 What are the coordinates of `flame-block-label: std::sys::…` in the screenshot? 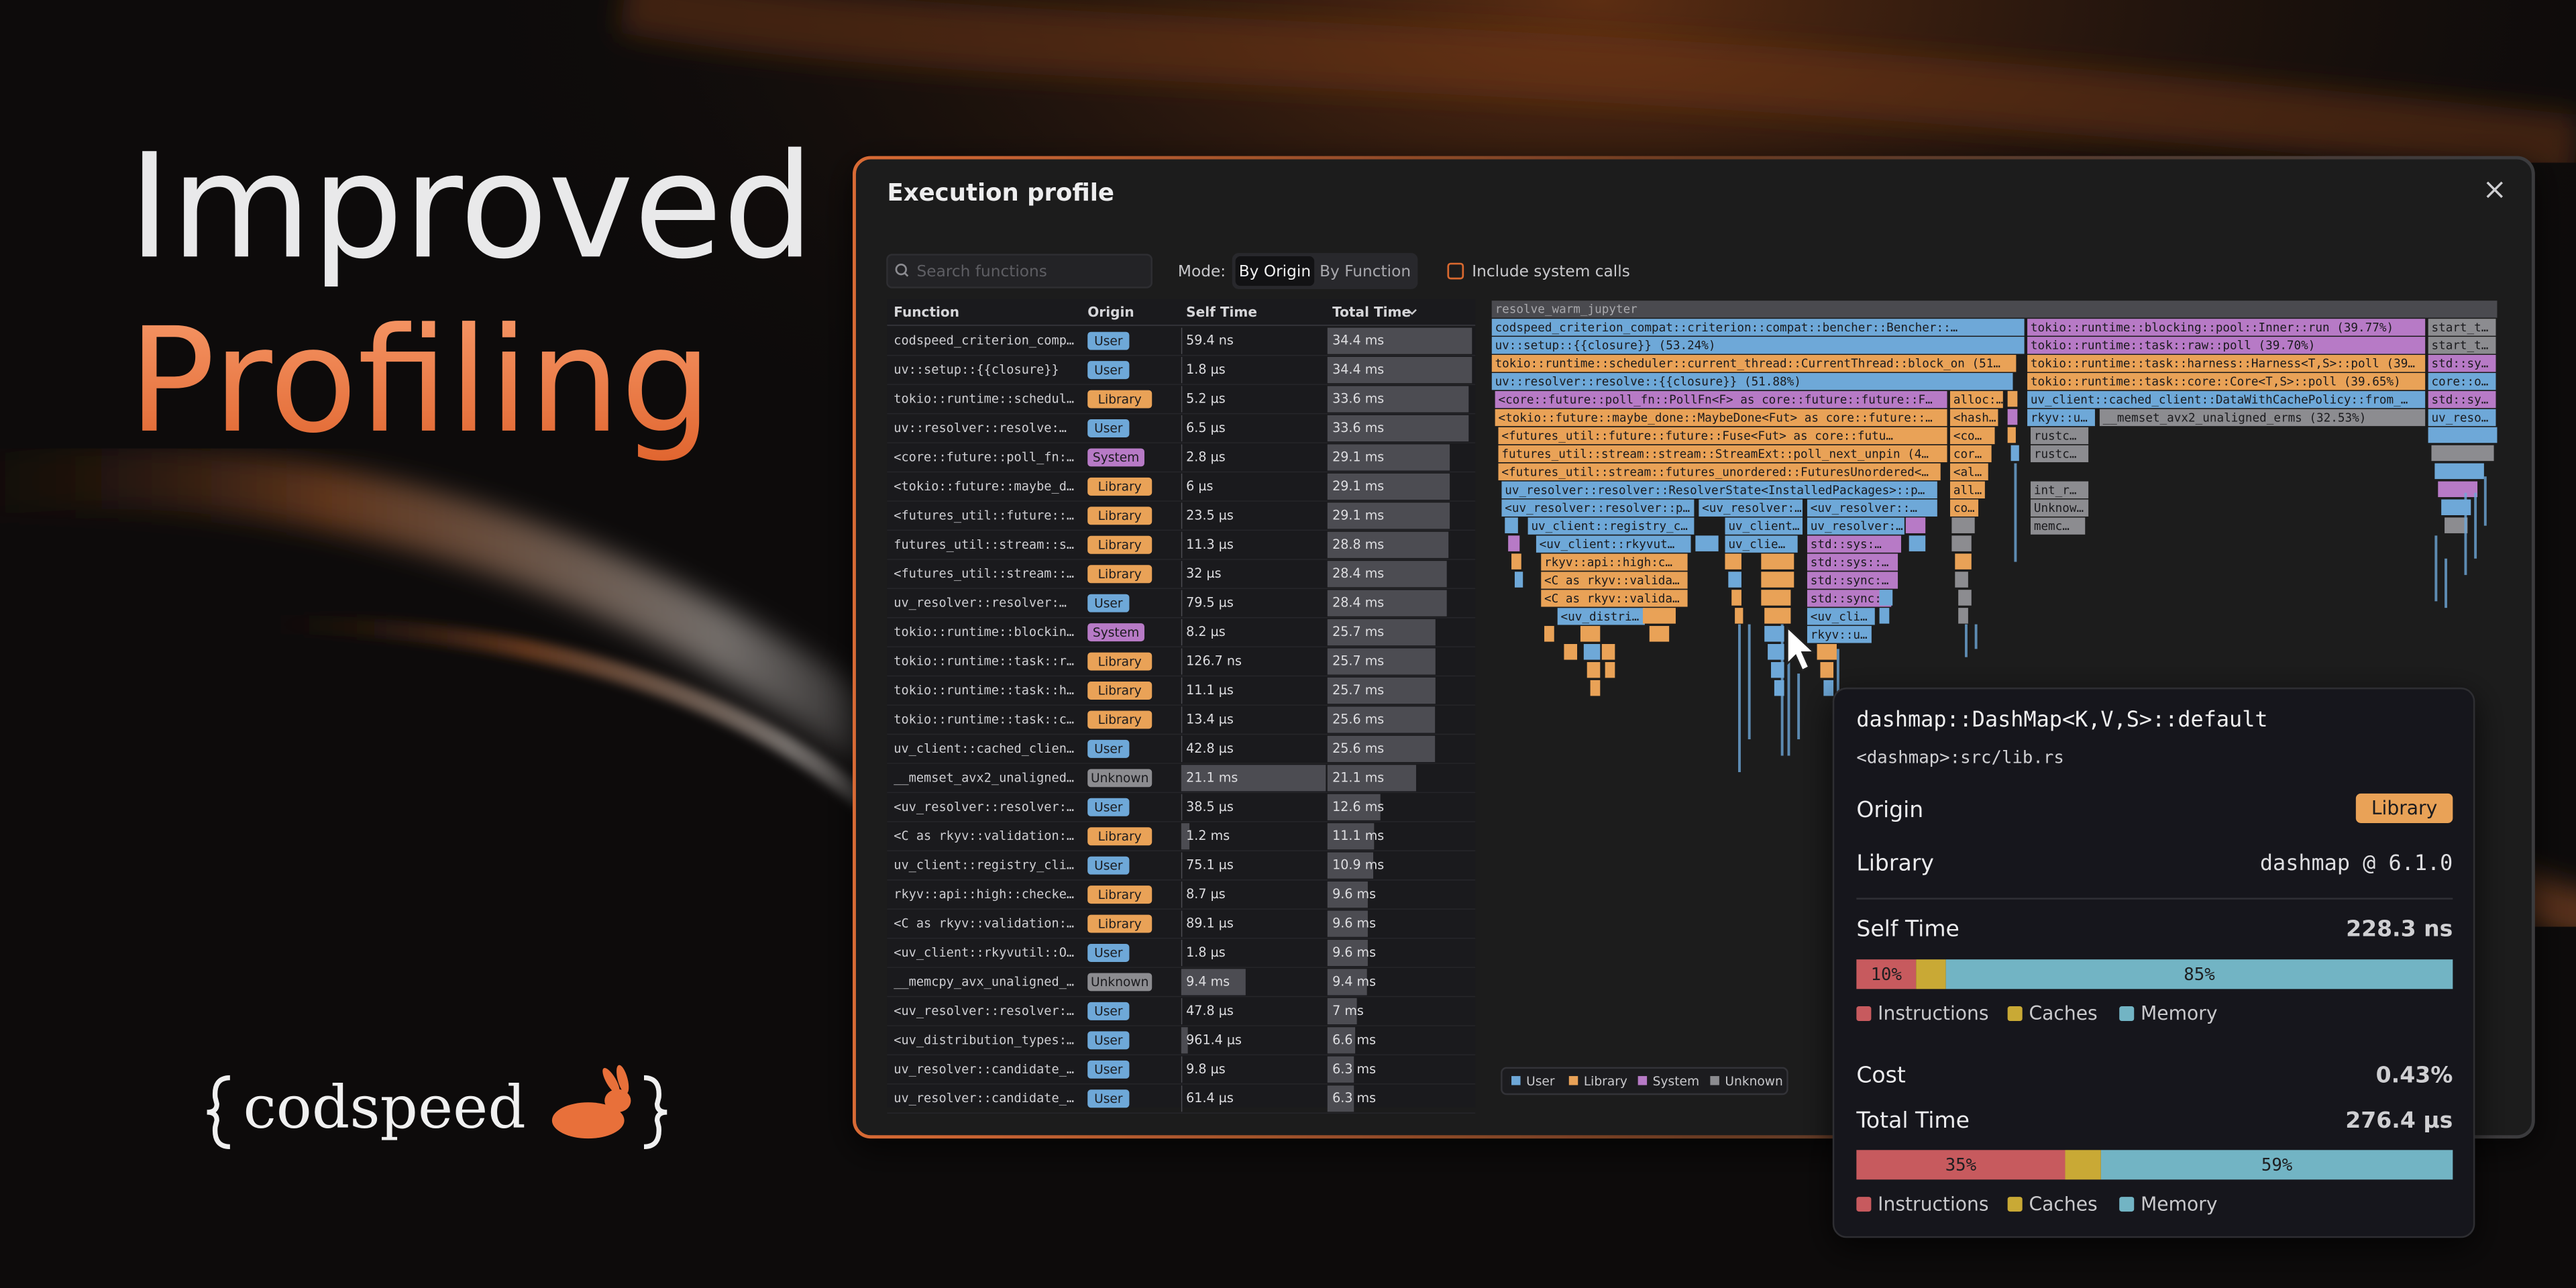 It's located at (1850, 563).